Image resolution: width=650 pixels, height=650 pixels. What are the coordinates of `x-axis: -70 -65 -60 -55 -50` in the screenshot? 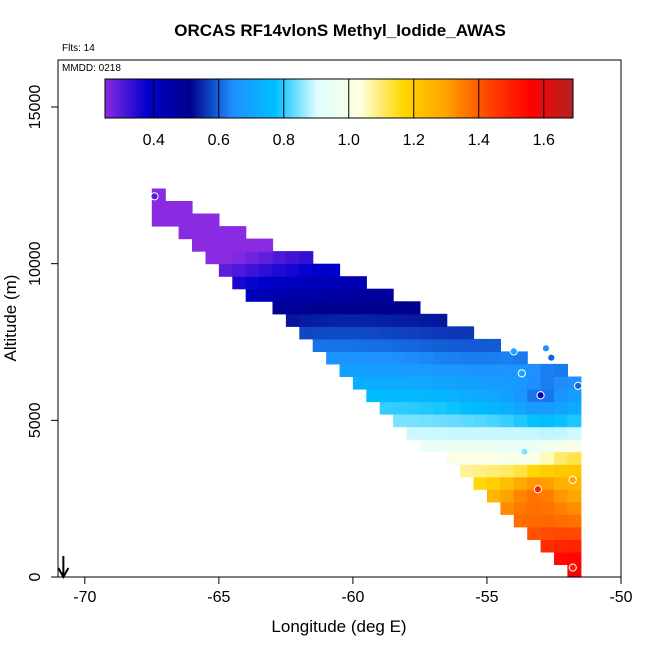 It's located at (353, 591).